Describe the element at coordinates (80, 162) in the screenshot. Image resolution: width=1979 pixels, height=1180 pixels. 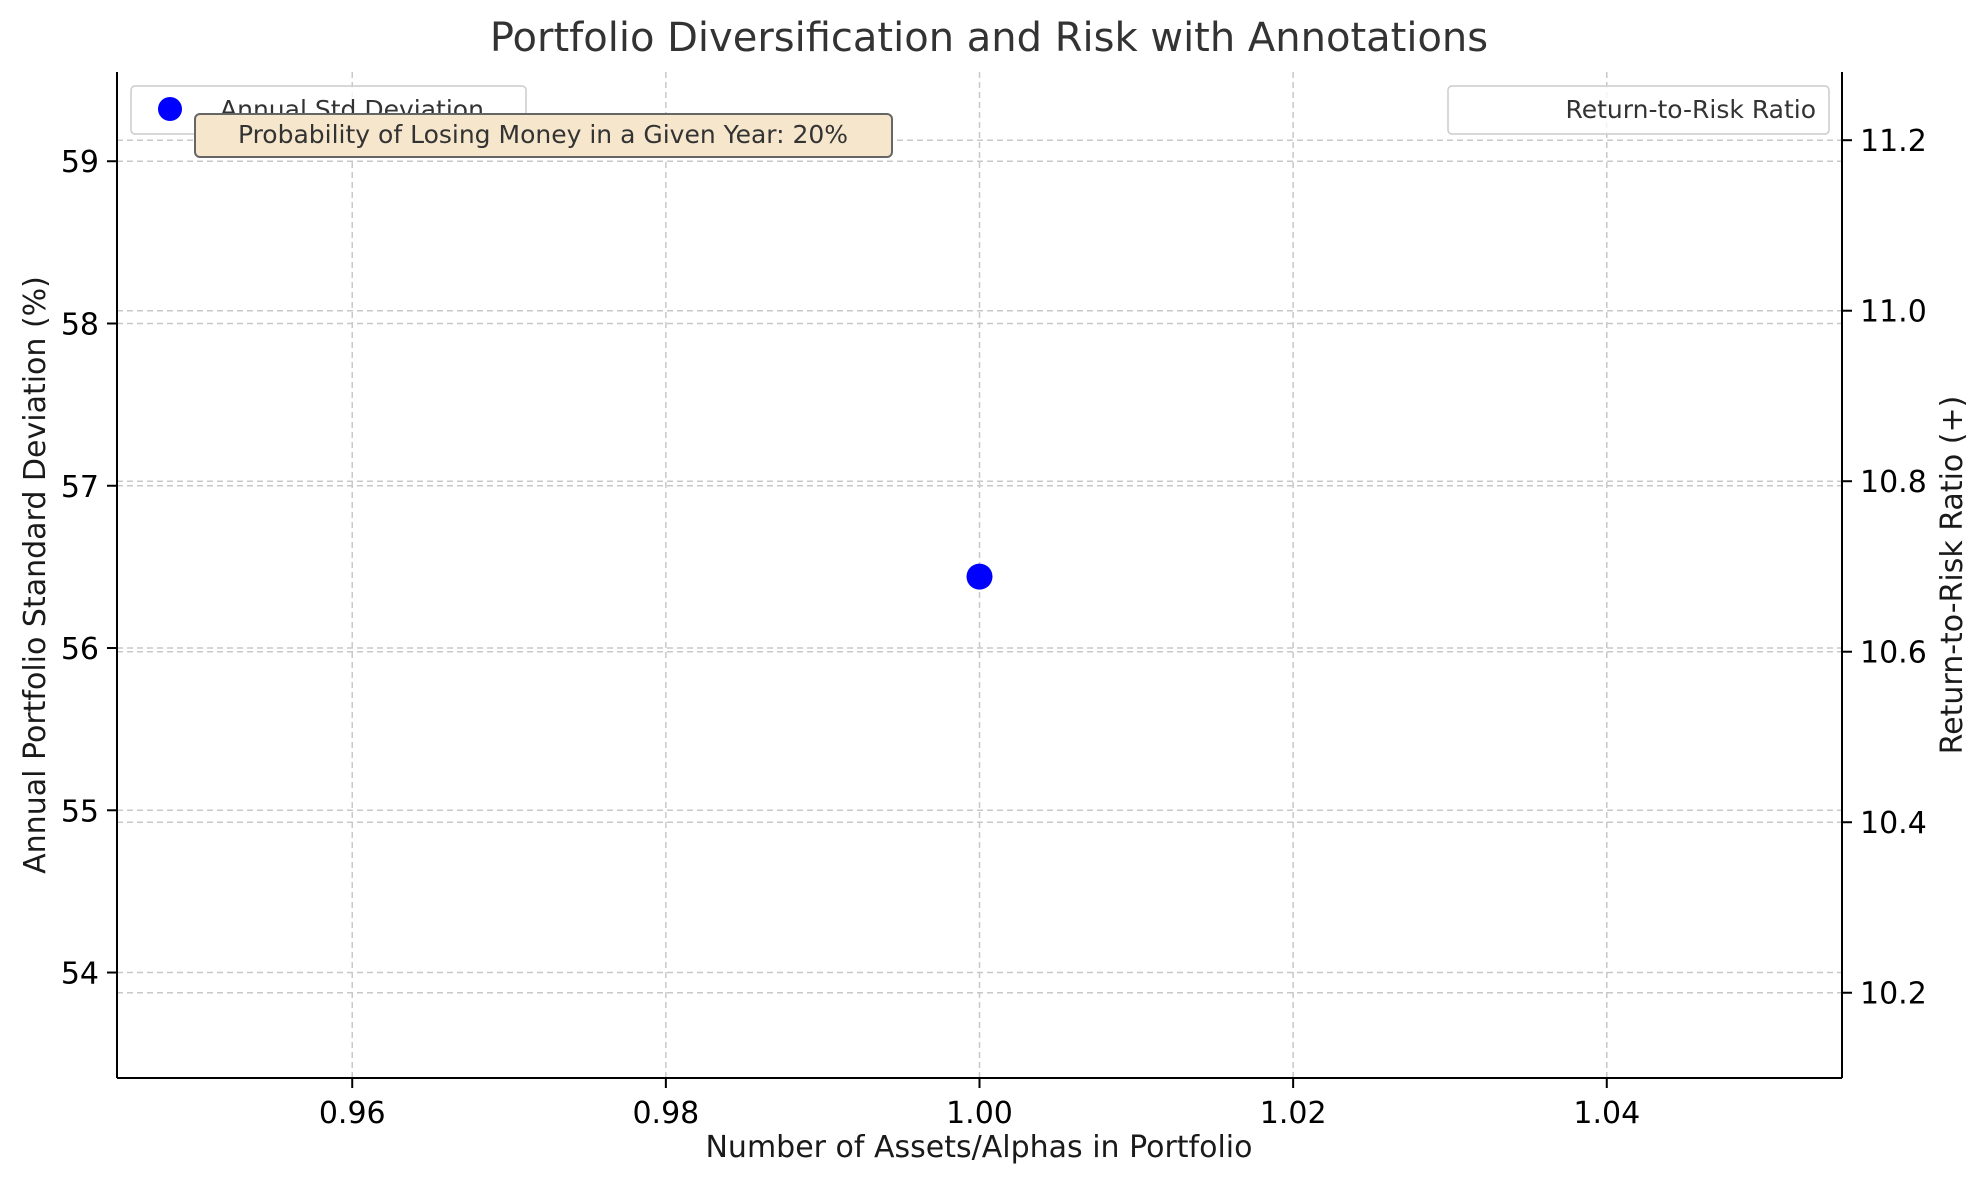
I see `y-tick-label: 59` at that location.